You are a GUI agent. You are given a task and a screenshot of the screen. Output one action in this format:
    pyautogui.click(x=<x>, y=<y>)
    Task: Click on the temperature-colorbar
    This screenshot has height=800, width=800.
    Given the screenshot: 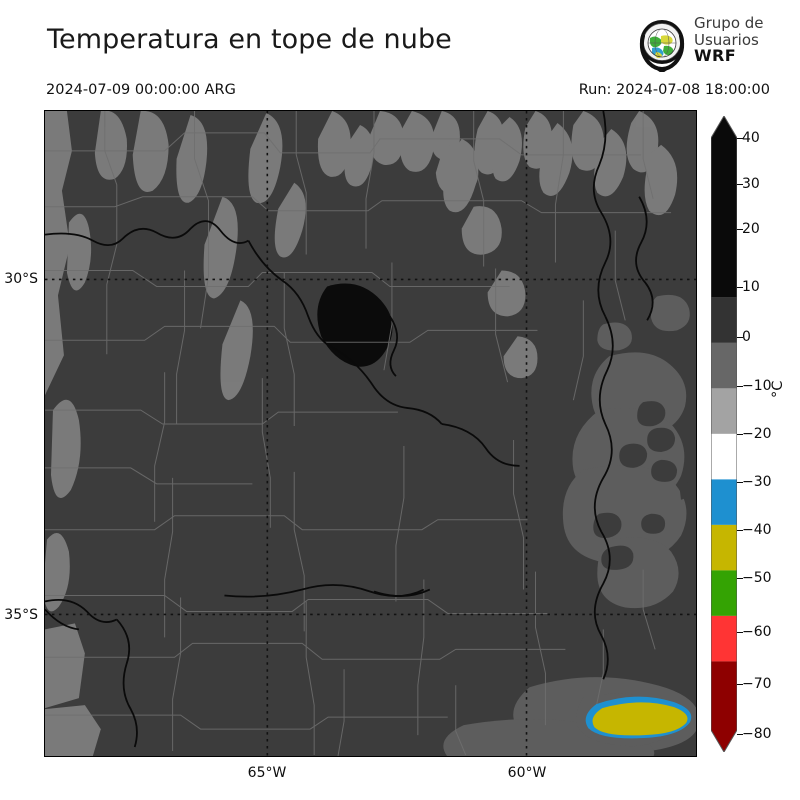 What is the action you would take?
    pyautogui.click(x=724, y=434)
    